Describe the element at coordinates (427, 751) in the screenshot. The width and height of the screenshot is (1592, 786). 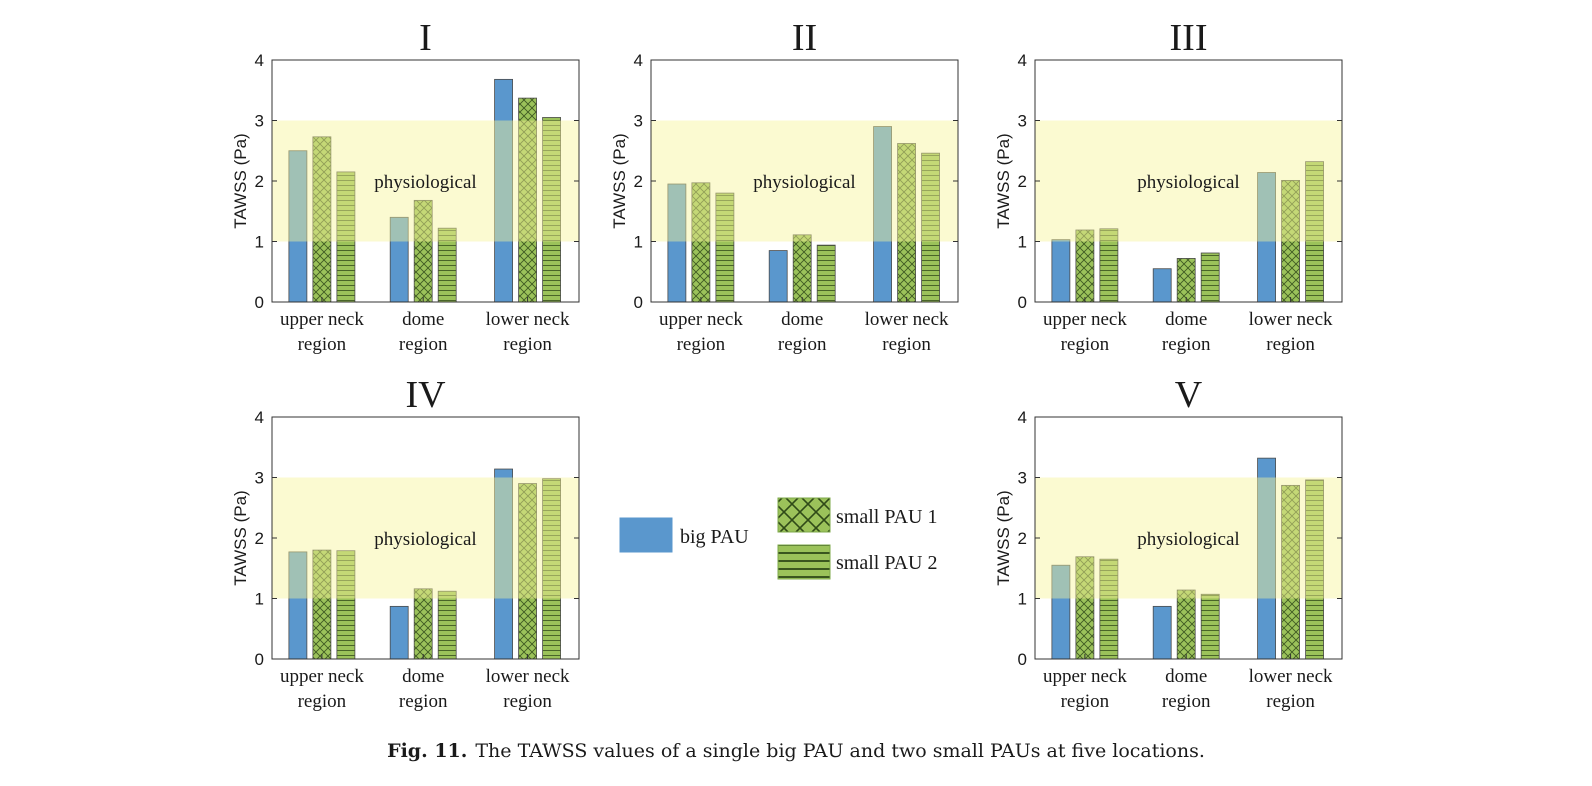
I see `caption-label: Fig. 11.` at that location.